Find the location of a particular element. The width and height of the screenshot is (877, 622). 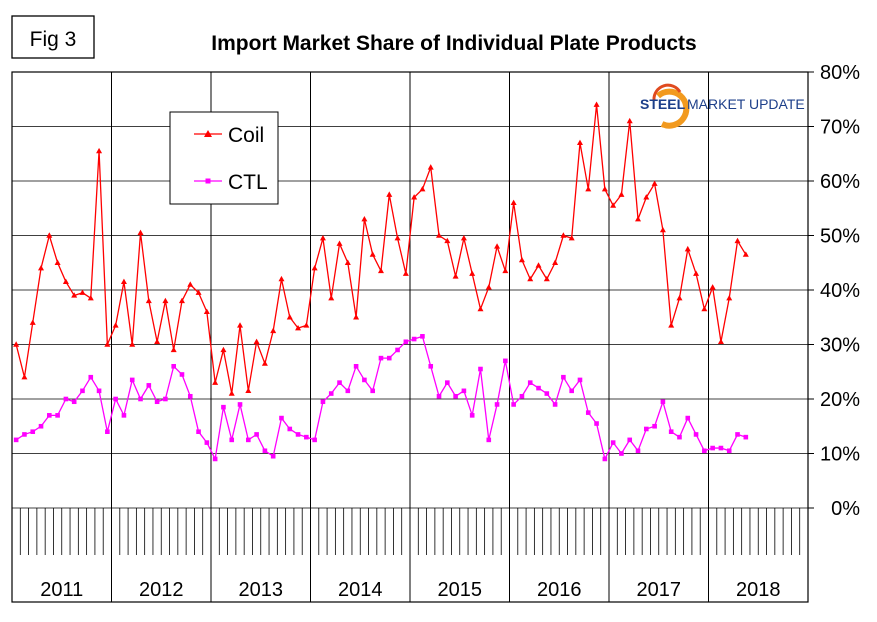

legend-ctl-marker is located at coordinates (208, 181).